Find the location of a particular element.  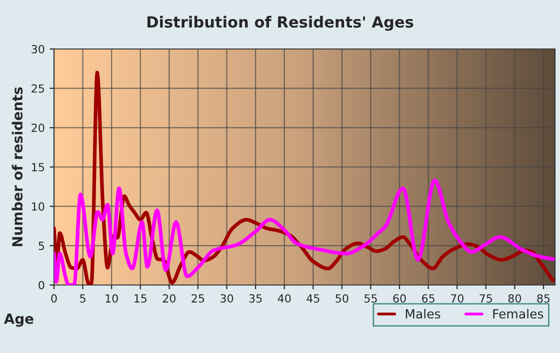

x-tick-label: 50 is located at coordinates (342, 298).